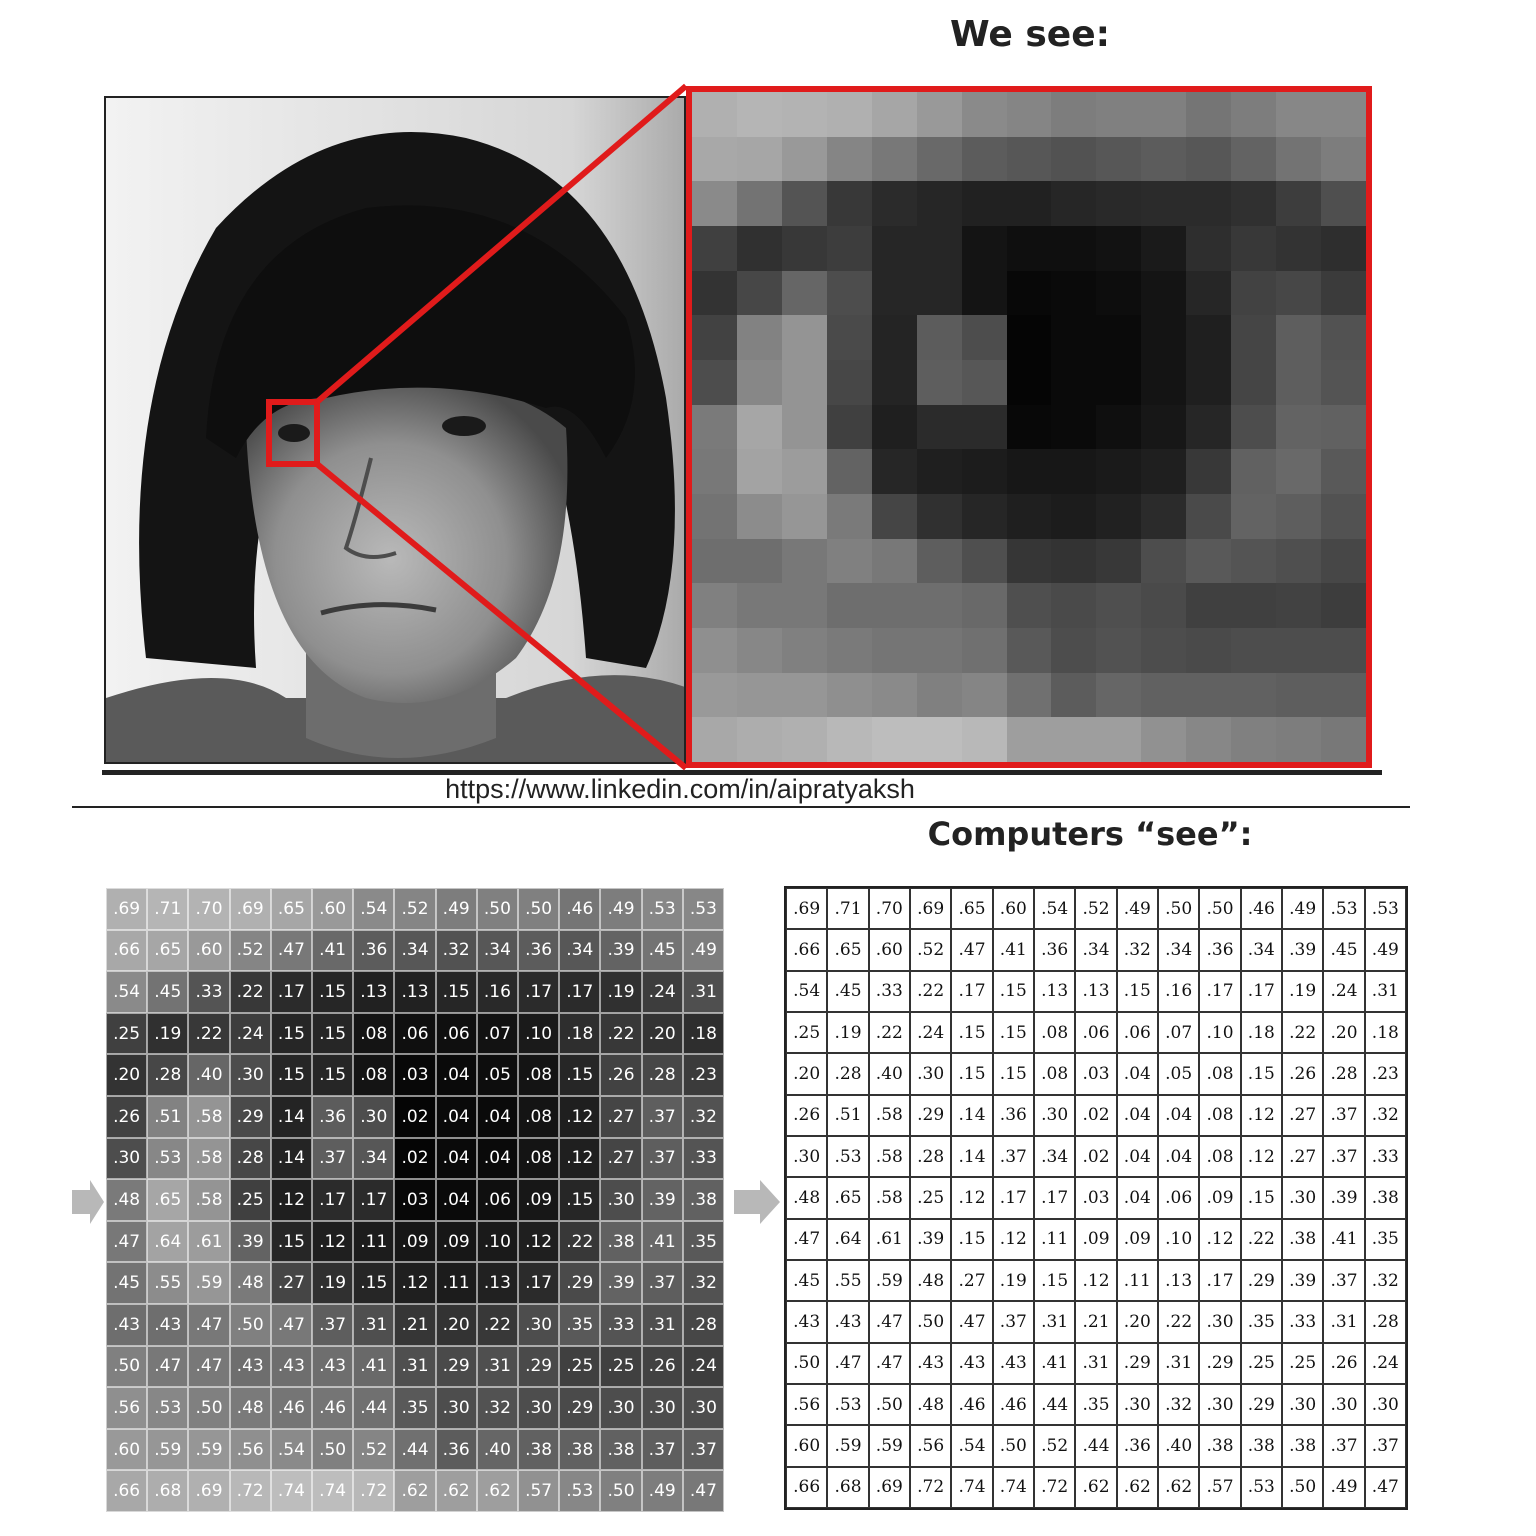 The width and height of the screenshot is (1536, 1536). I want to click on pixel-cell-value: .37, so click(1013, 1322).